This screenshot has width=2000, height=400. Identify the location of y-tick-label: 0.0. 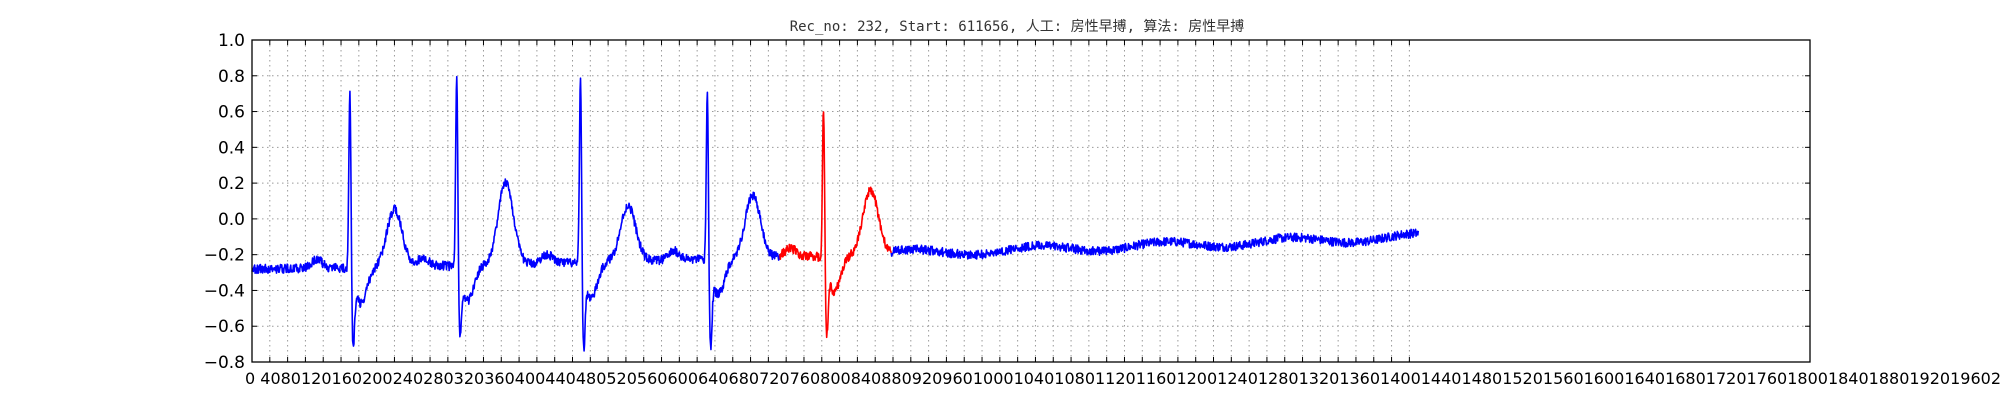
(231, 220).